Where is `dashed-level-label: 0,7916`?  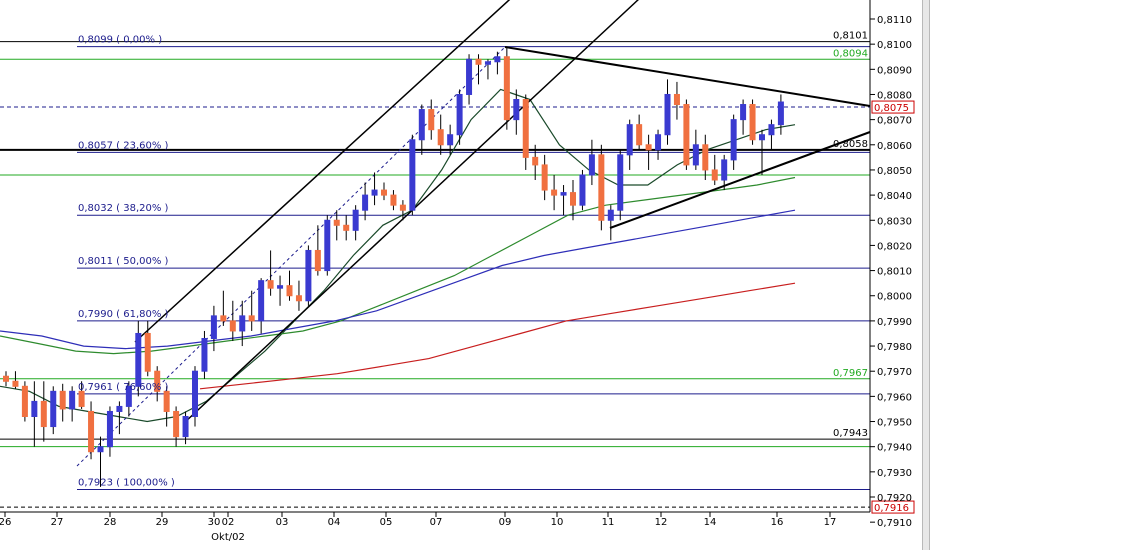 dashed-level-label: 0,7916 is located at coordinates (891, 508).